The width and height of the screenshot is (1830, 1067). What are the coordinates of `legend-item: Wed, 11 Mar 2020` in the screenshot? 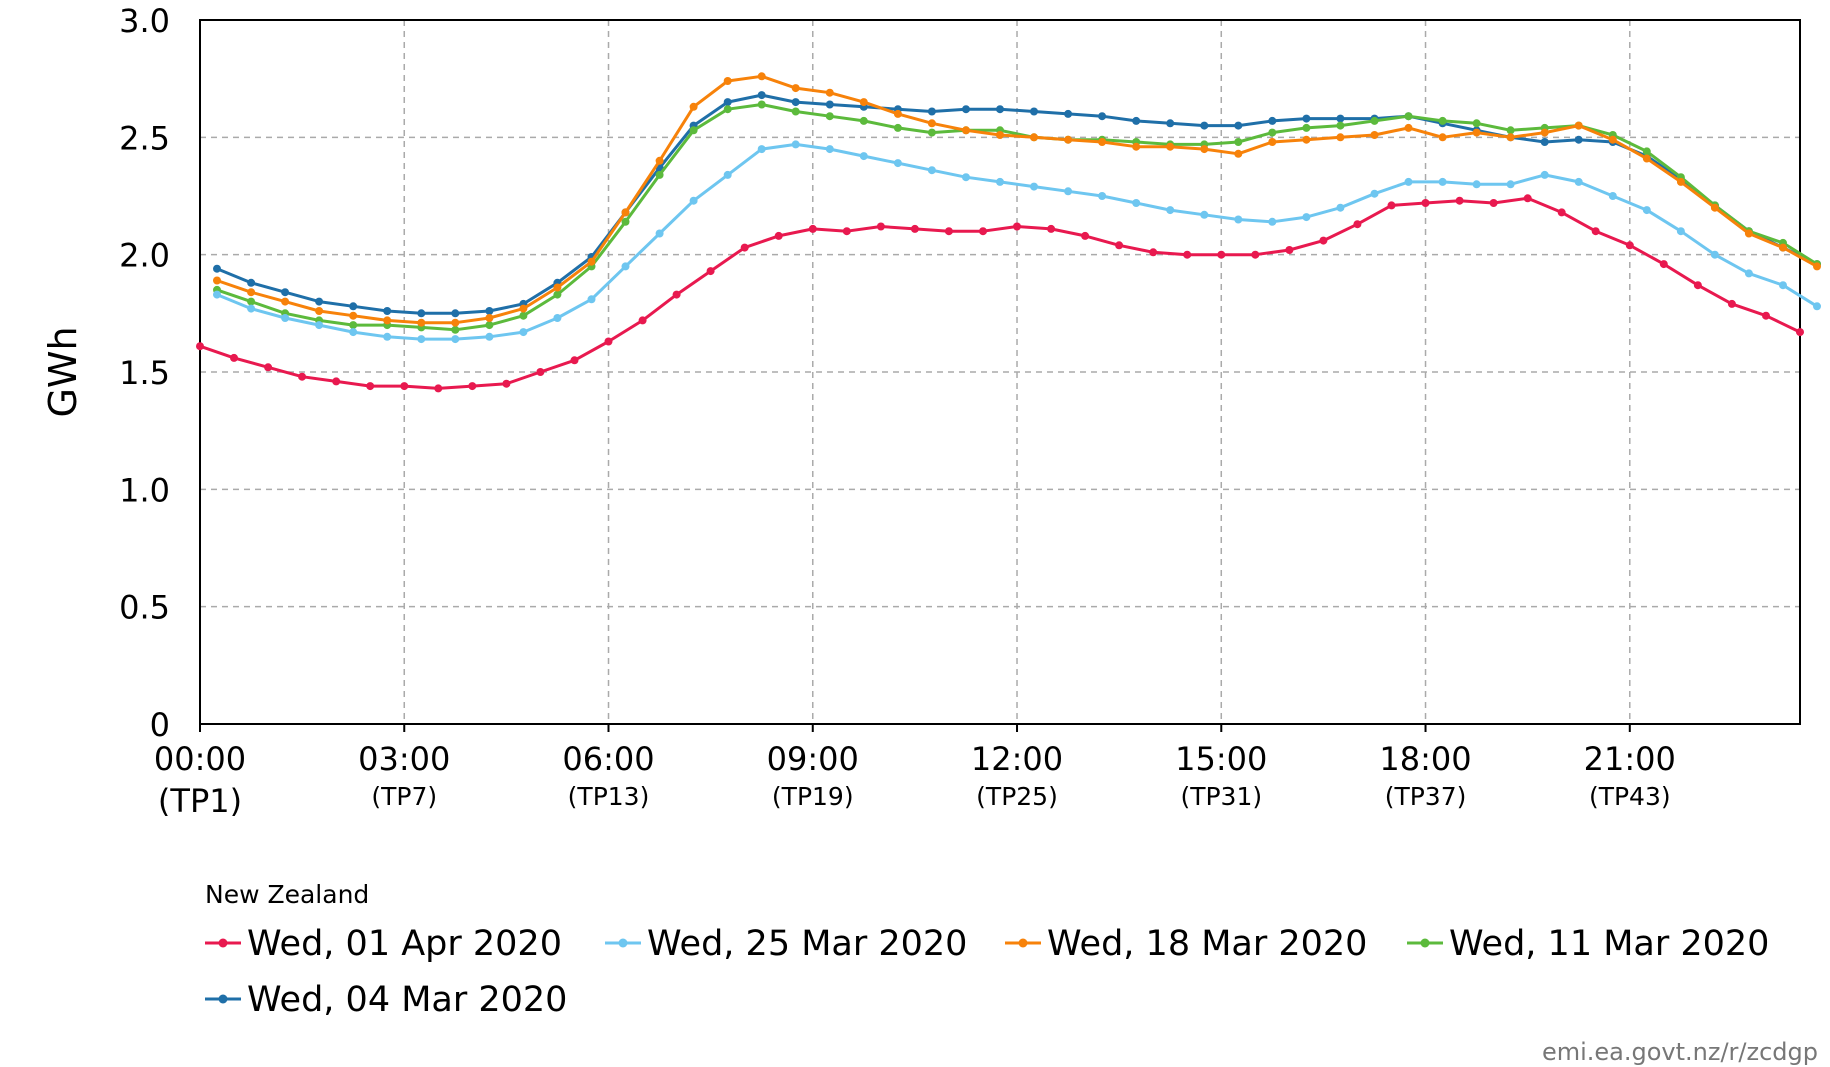 It's located at (1588, 944).